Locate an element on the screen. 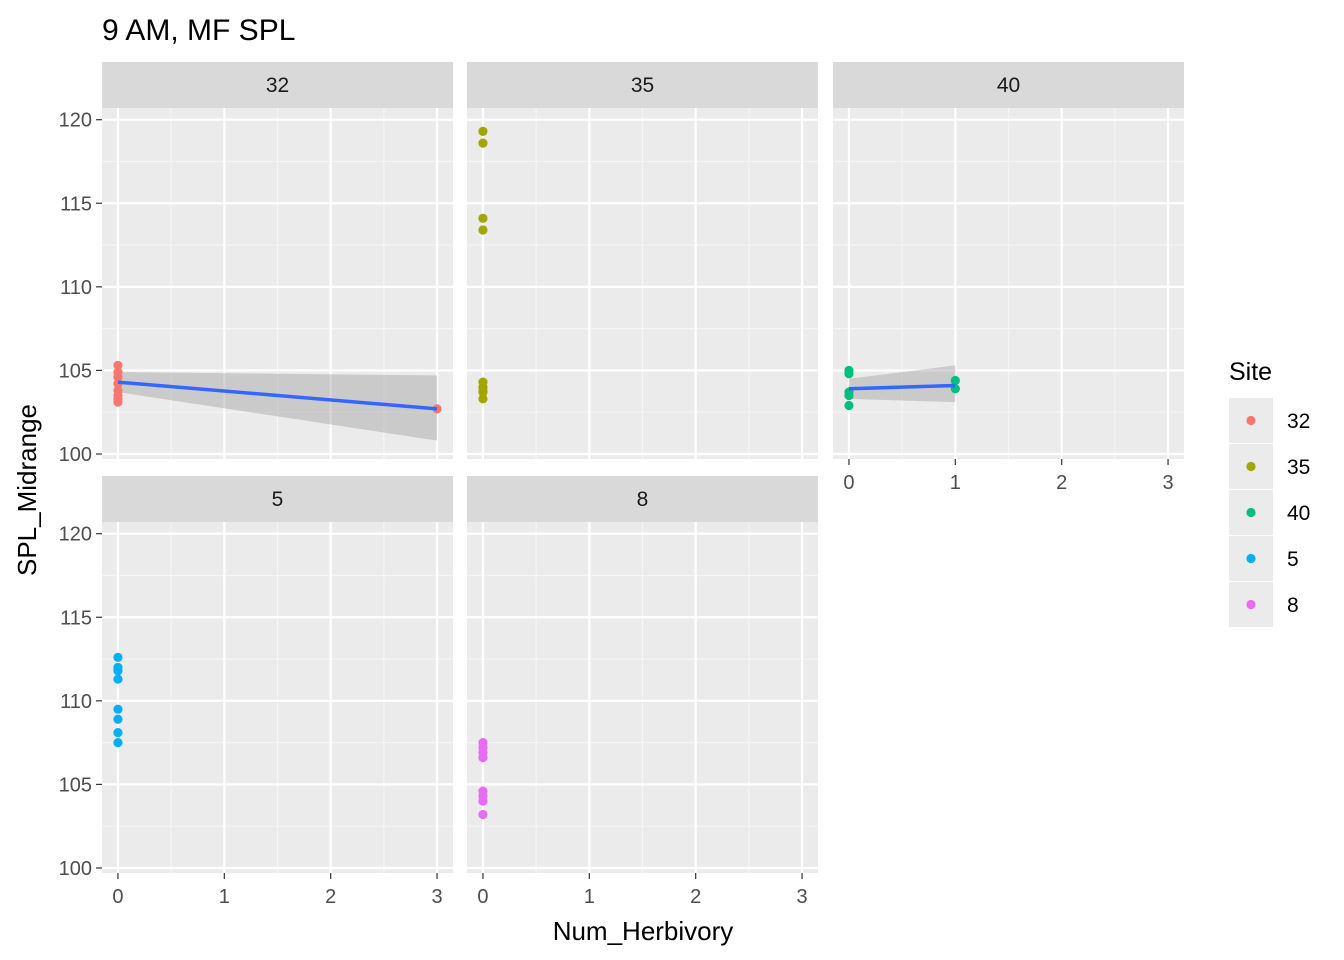  y-axis-title: SPL_Midrange is located at coordinates (27, 490).